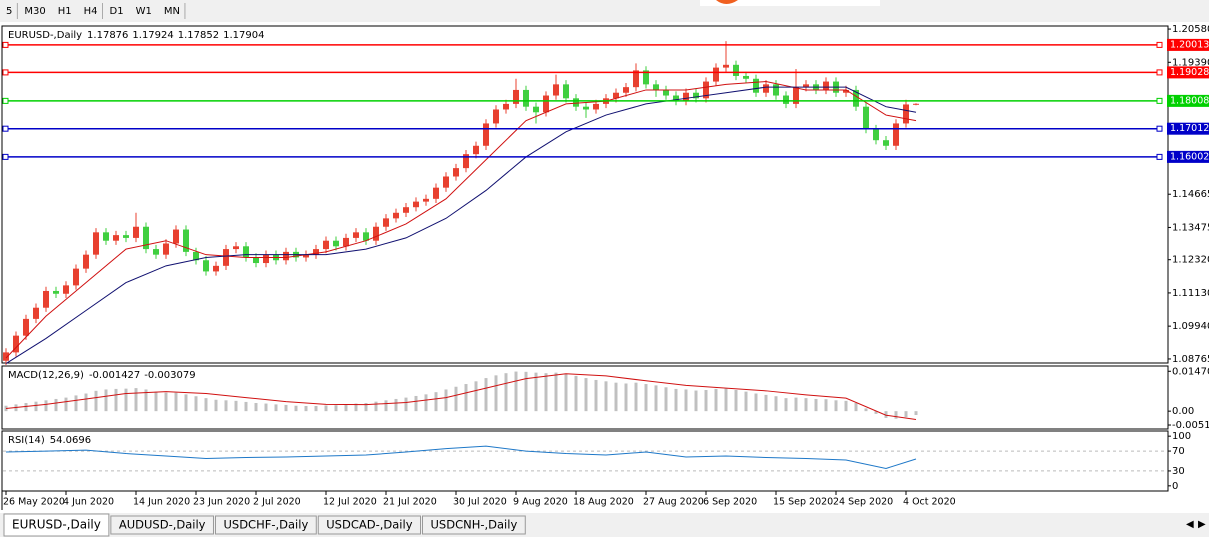 This screenshot has width=1209, height=541. What do you see at coordinates (585, 397) in the screenshot?
I see `macd-panel` at bounding box center [585, 397].